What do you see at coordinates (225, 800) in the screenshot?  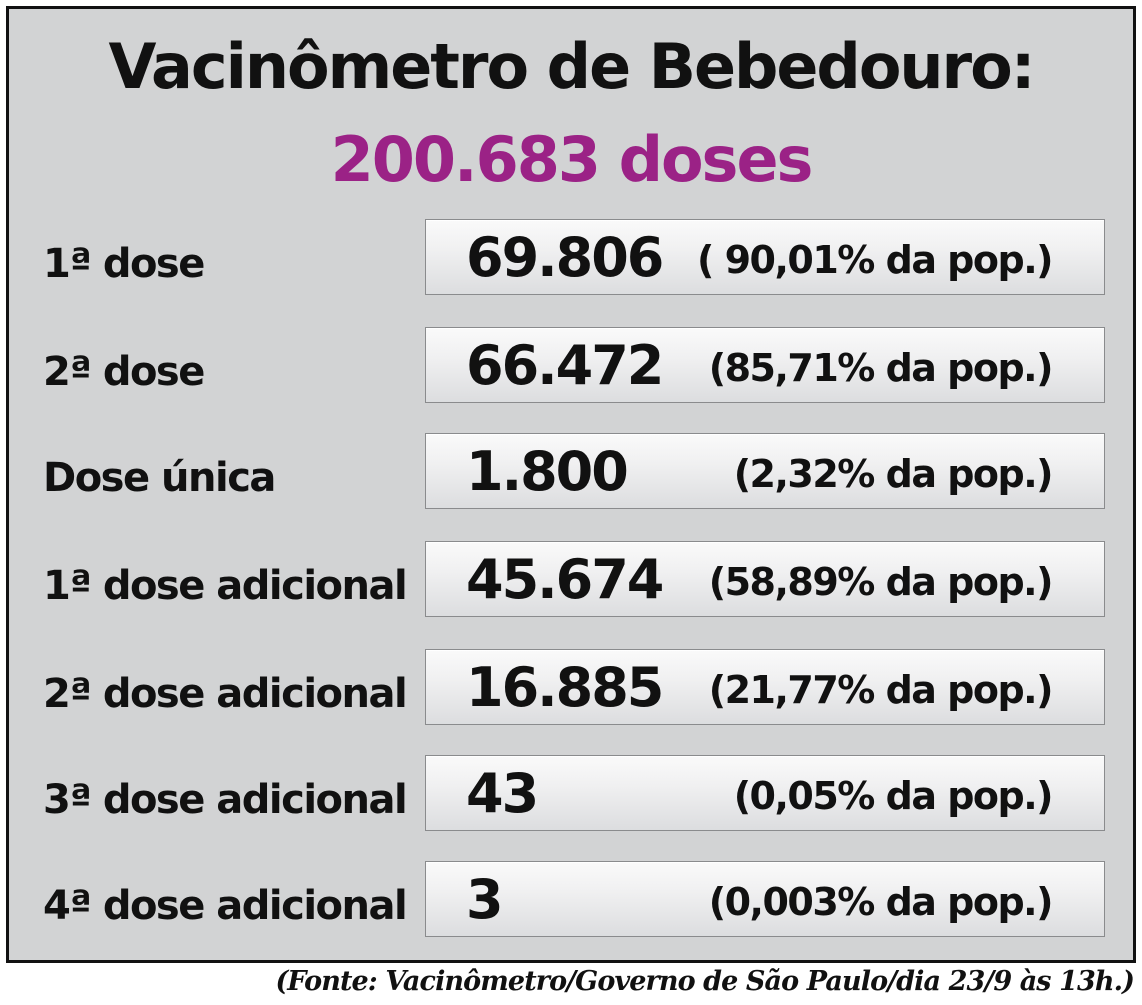 I see `row-label-3rd-additional-dose: 3ª dose adicional` at bounding box center [225, 800].